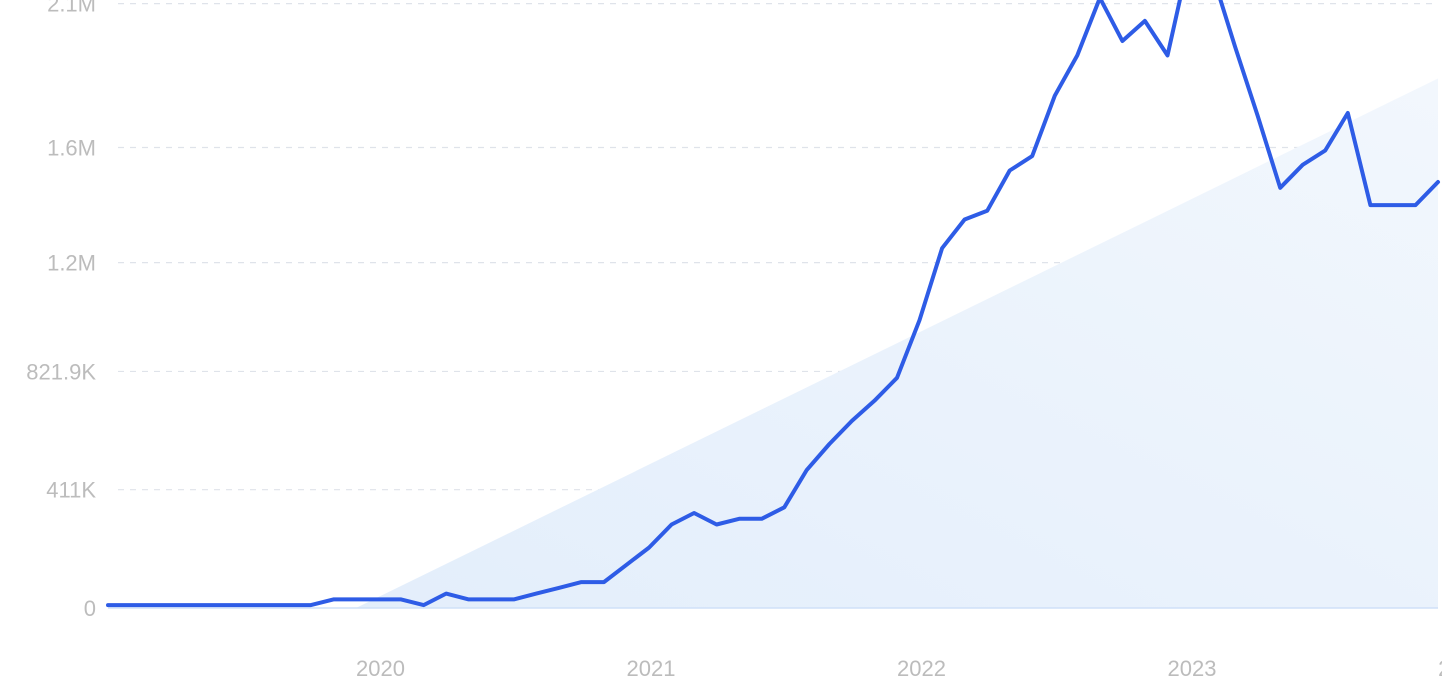 The image size is (1442, 700). Describe the element at coordinates (71, 490) in the screenshot. I see `y-tick-label: 411K` at that location.